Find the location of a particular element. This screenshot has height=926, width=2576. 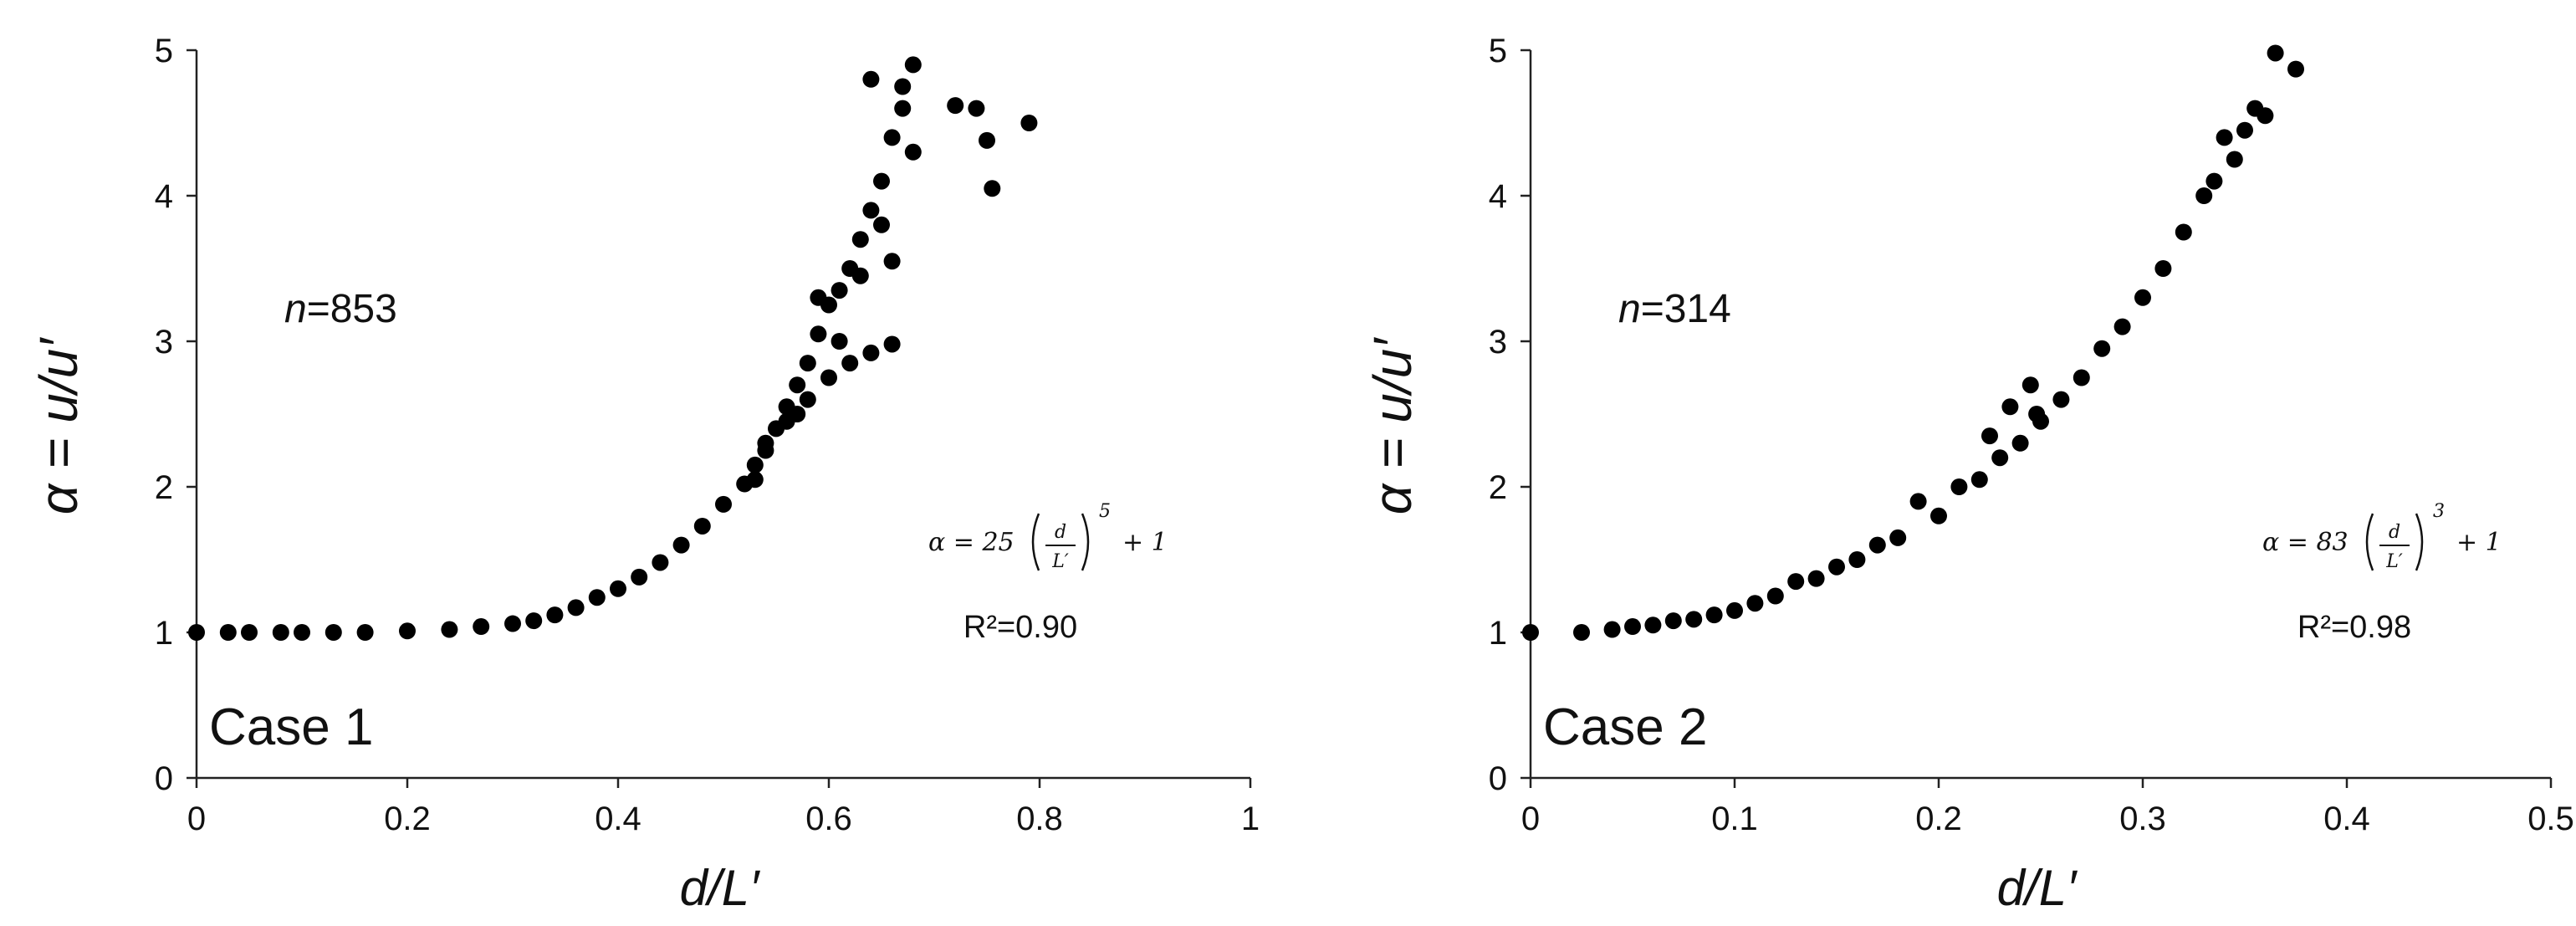

fit-equation: α = 83 d L′ 3 + 1 is located at coordinates (2382, 536).